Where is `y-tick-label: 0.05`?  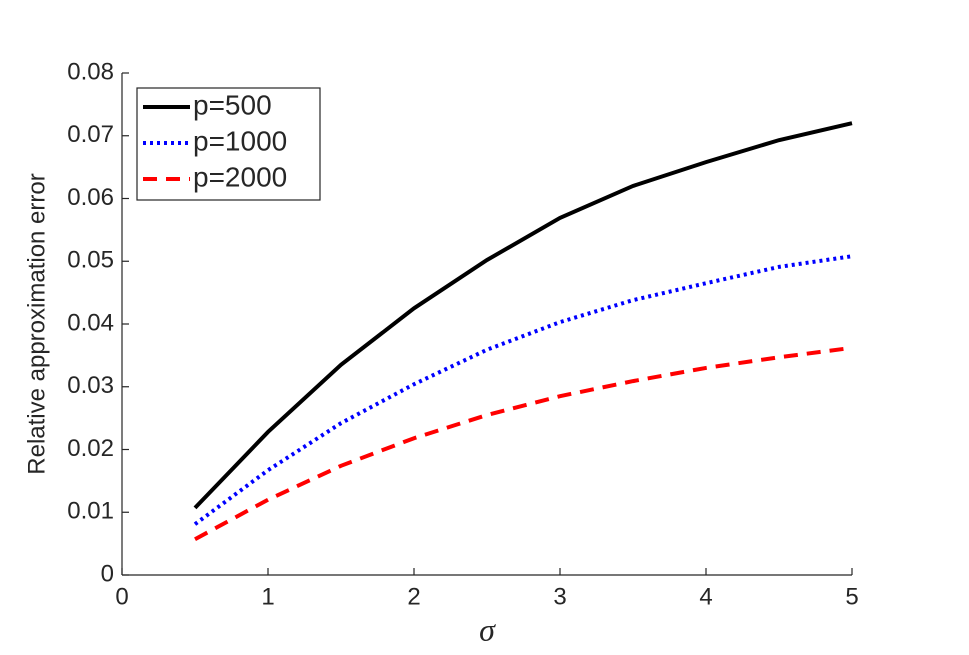 y-tick-label: 0.05 is located at coordinates (90, 260).